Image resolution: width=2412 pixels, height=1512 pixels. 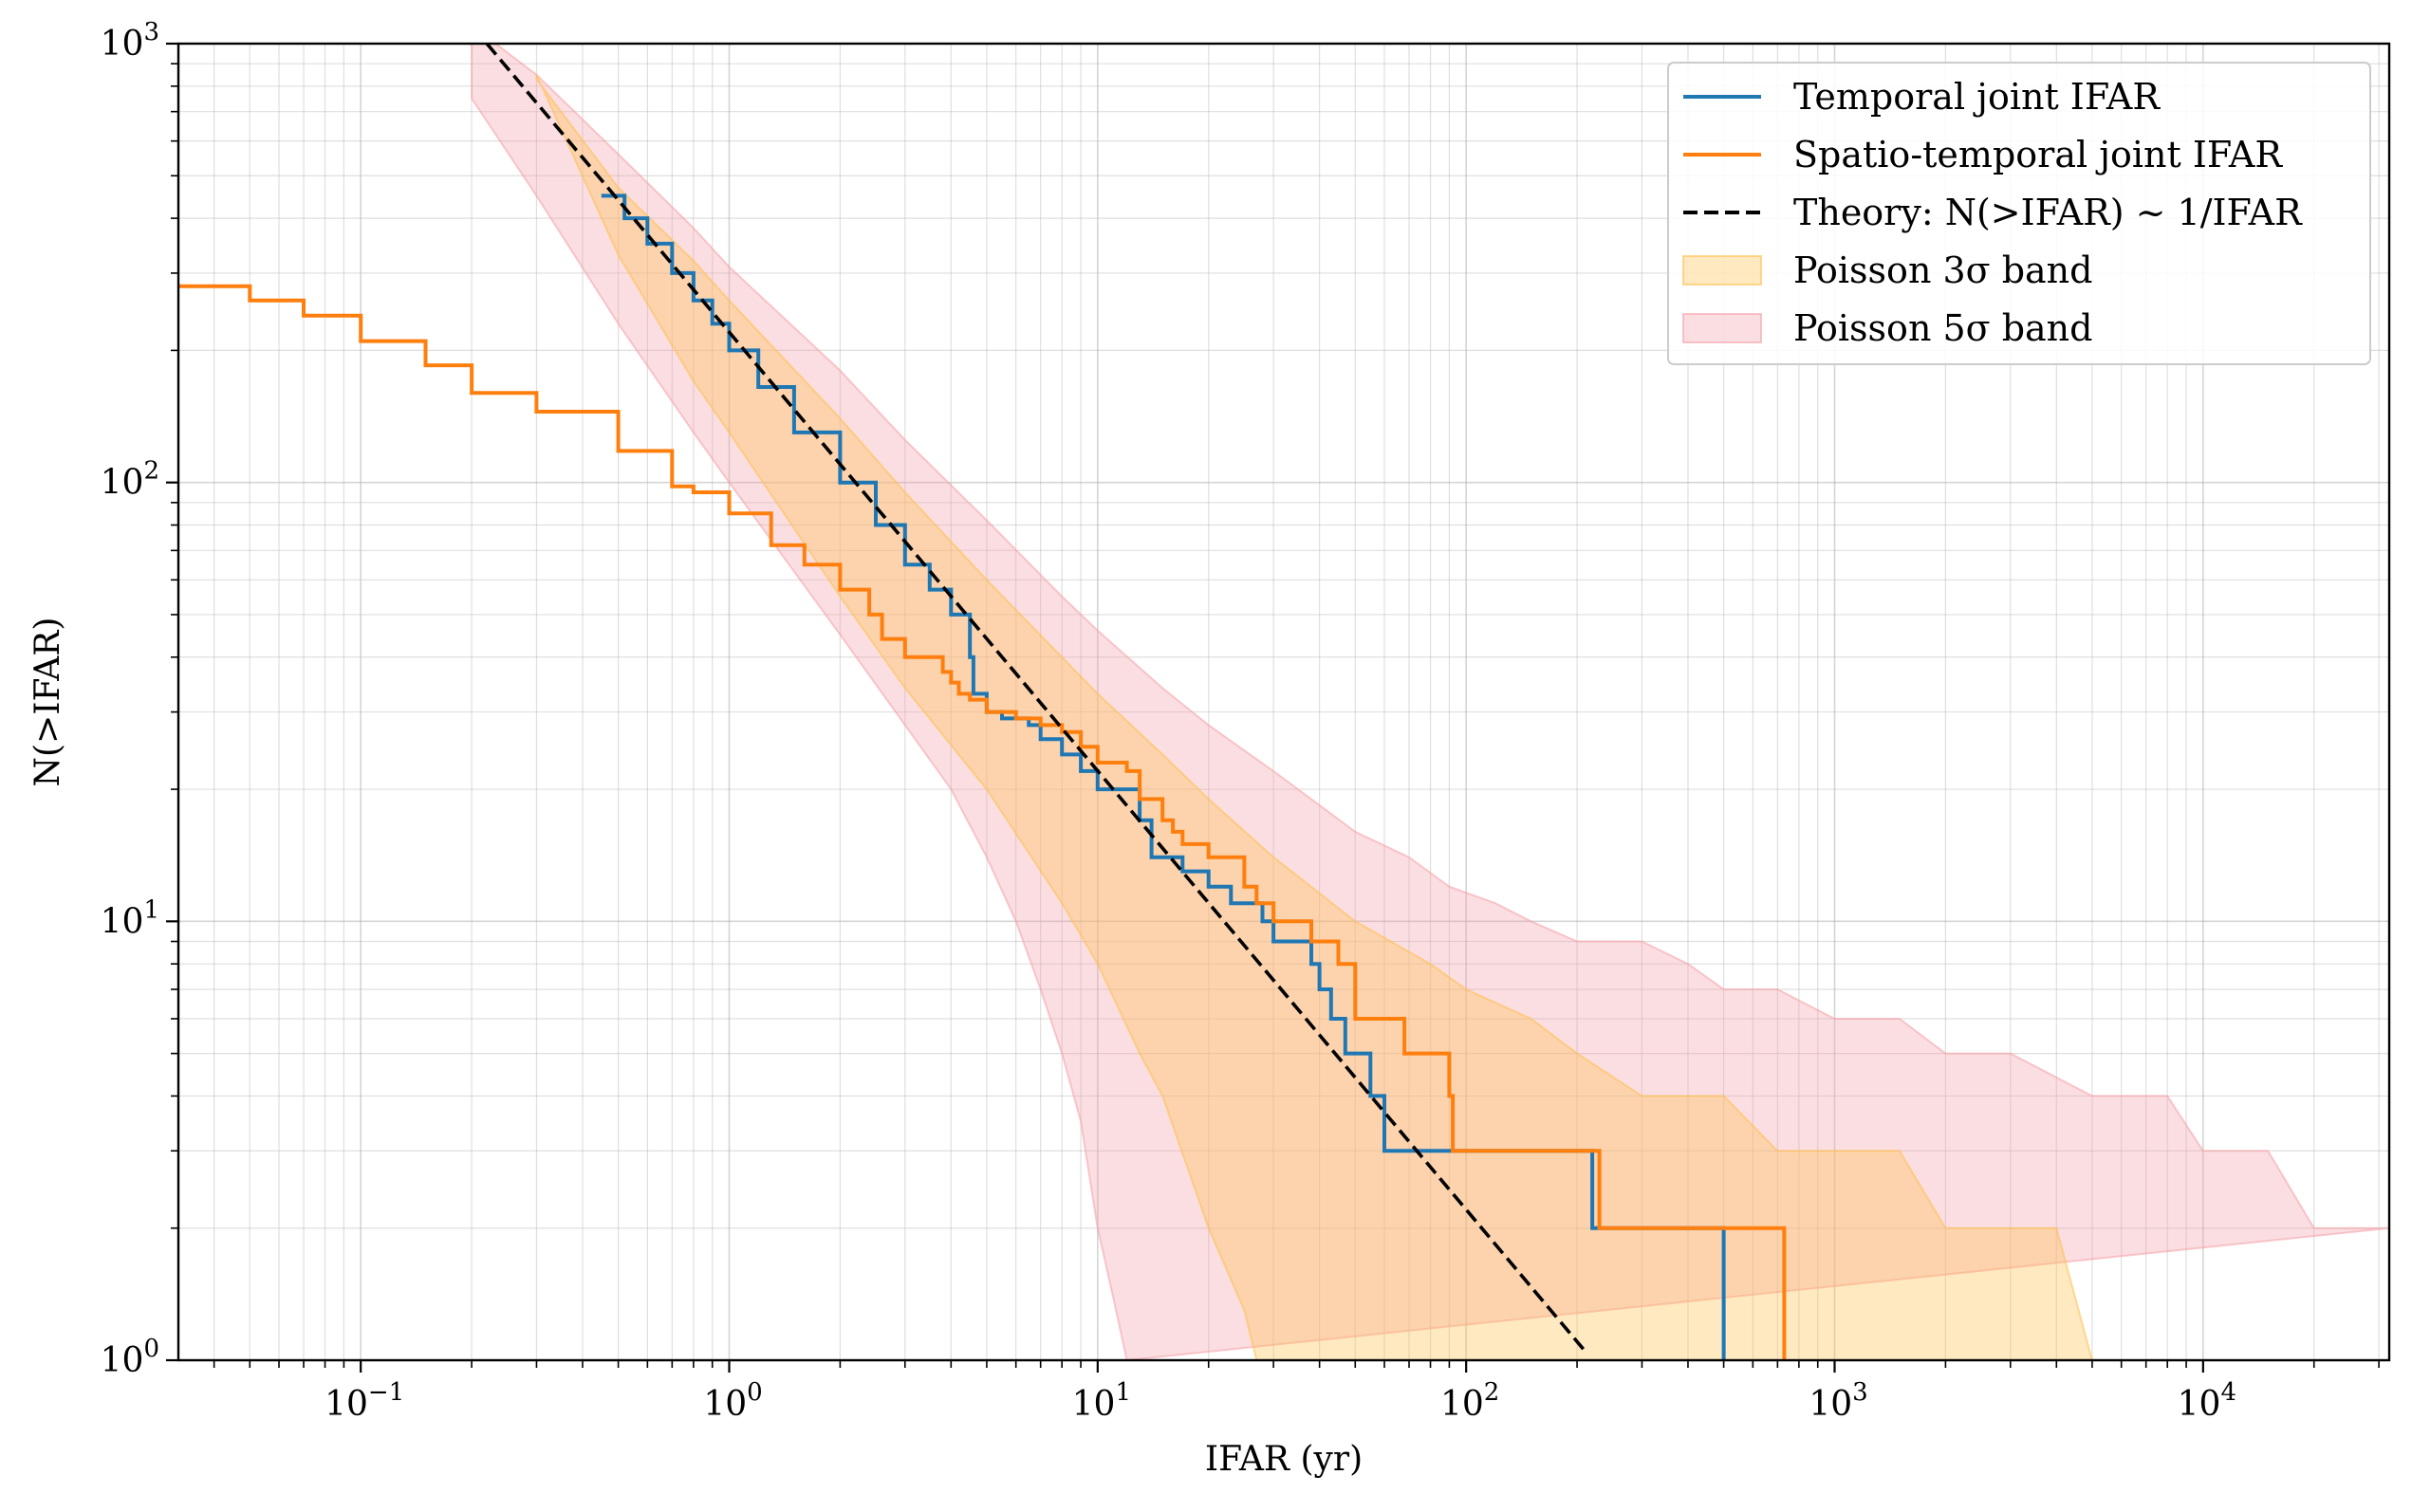 I want to click on x-tick-label: 10³, so click(x=1838, y=1401).